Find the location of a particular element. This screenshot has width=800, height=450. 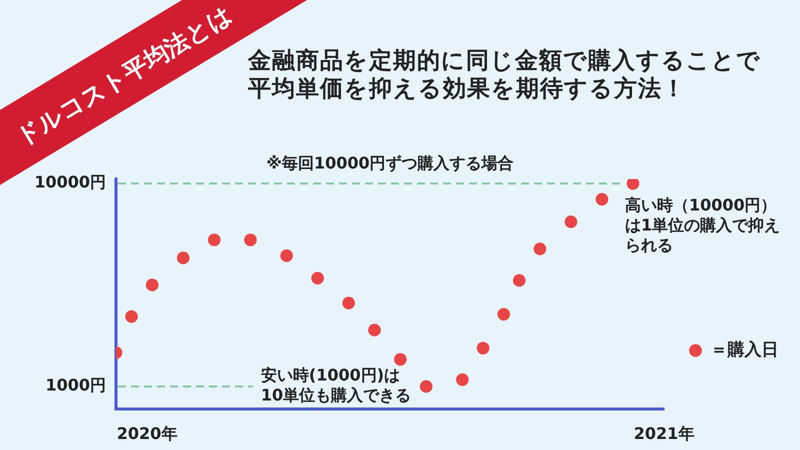

chart-title: ドルコスト平均法とは is located at coordinates (124, 76).